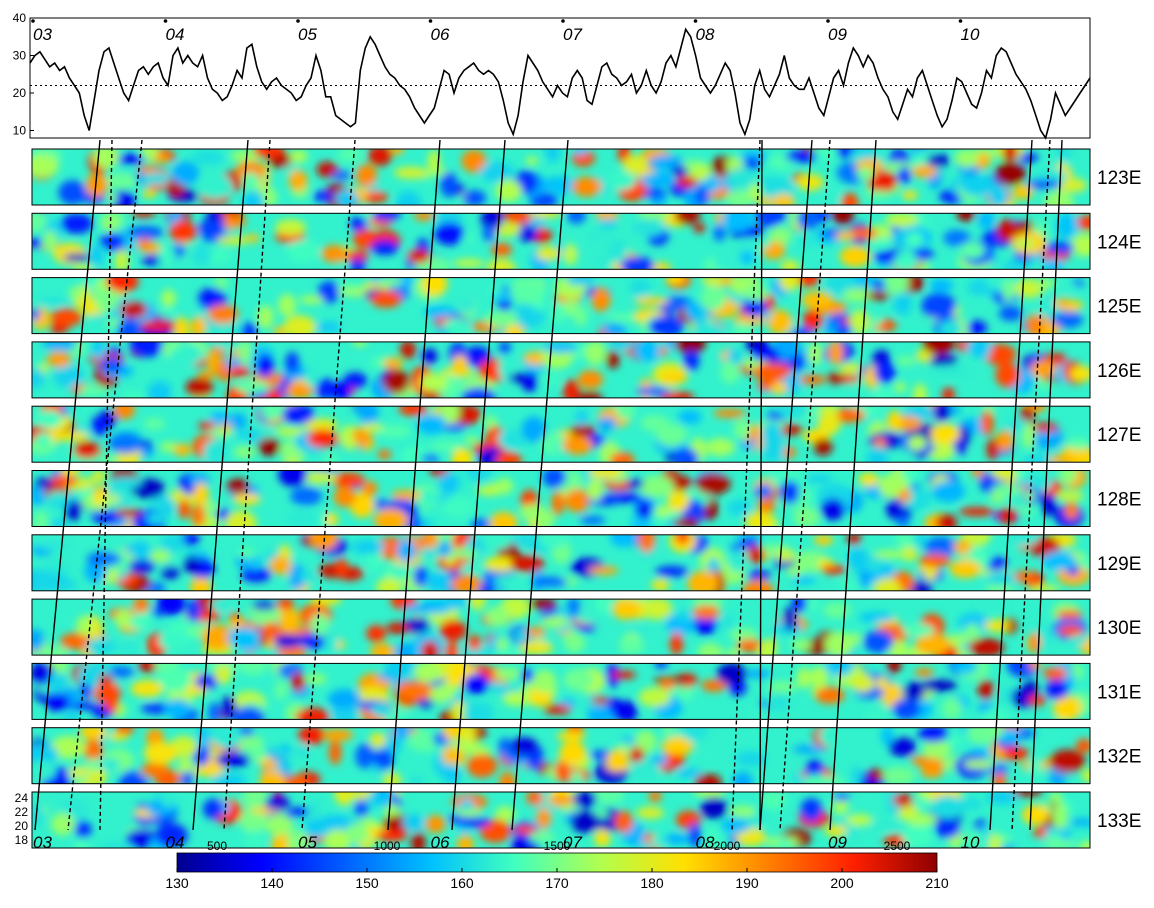  What do you see at coordinates (561, 498) in the screenshot?
I see `panel-128E` at bounding box center [561, 498].